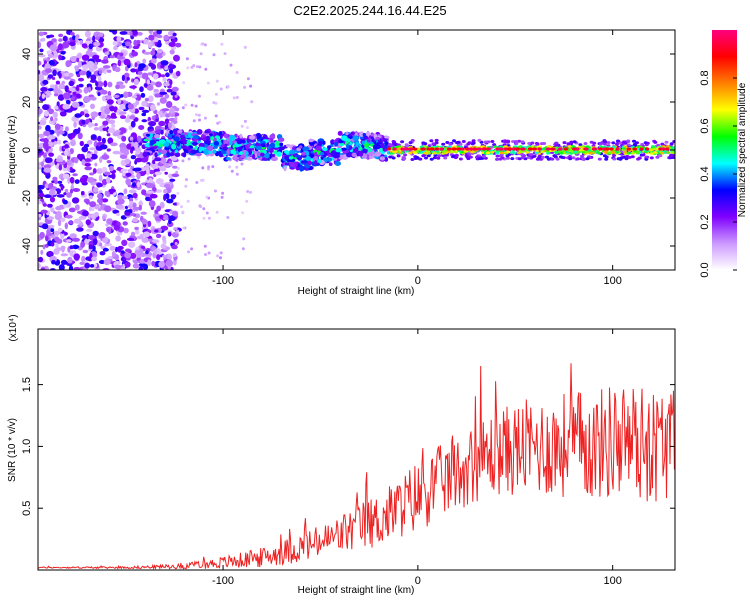 This screenshot has height=600, width=750. Describe the element at coordinates (705, 173) in the screenshot. I see `colorbar-tick-label: 0.4` at that location.